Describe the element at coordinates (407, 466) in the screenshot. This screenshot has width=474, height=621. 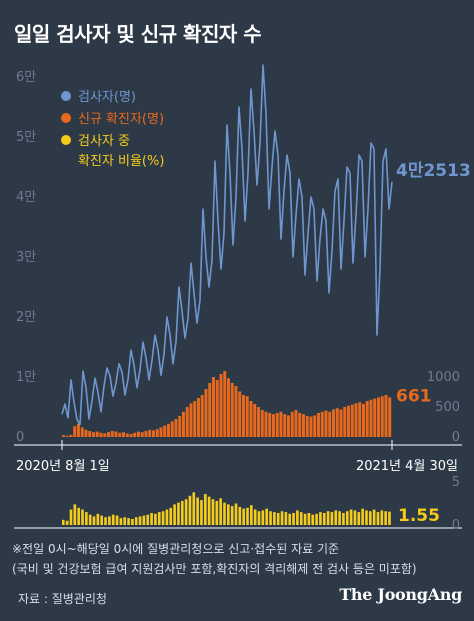
I see `x-tick-label-end: 2021년 4월 30일` at that location.